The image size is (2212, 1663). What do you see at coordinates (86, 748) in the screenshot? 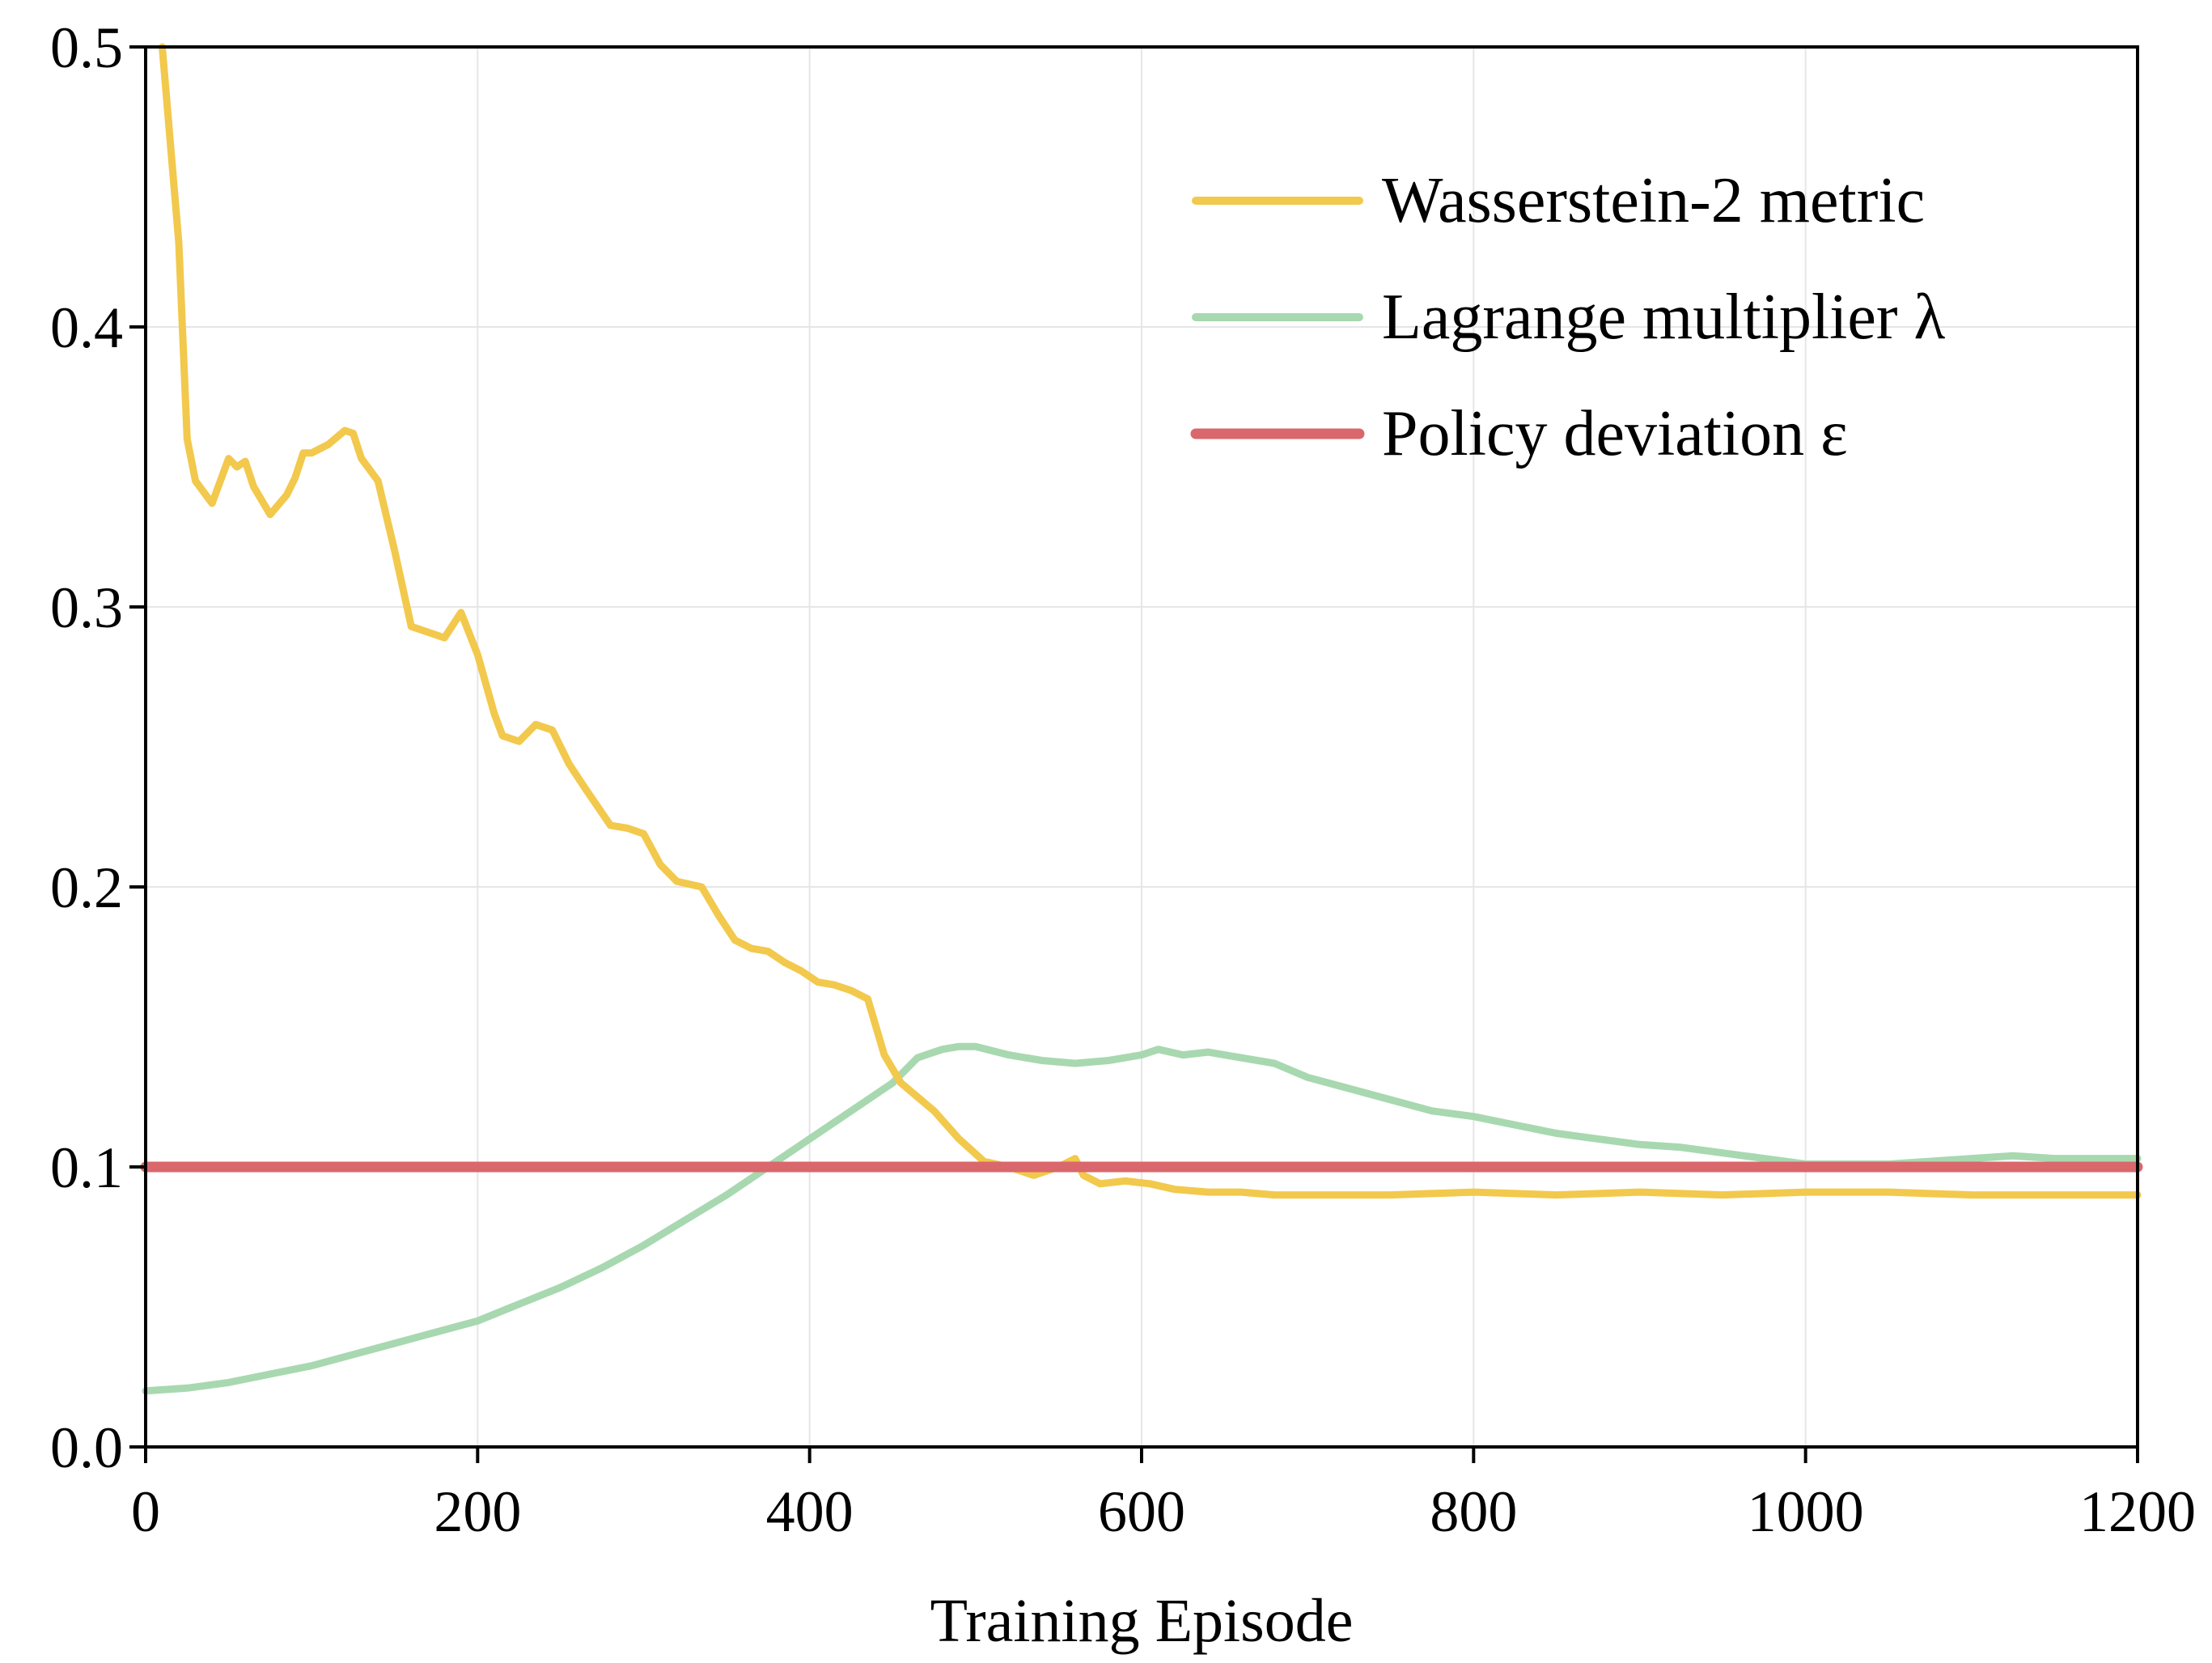
I see `y-tick-labels: 0.0 0.1 0.2 0.3 0.4 0.5` at bounding box center [86, 748].